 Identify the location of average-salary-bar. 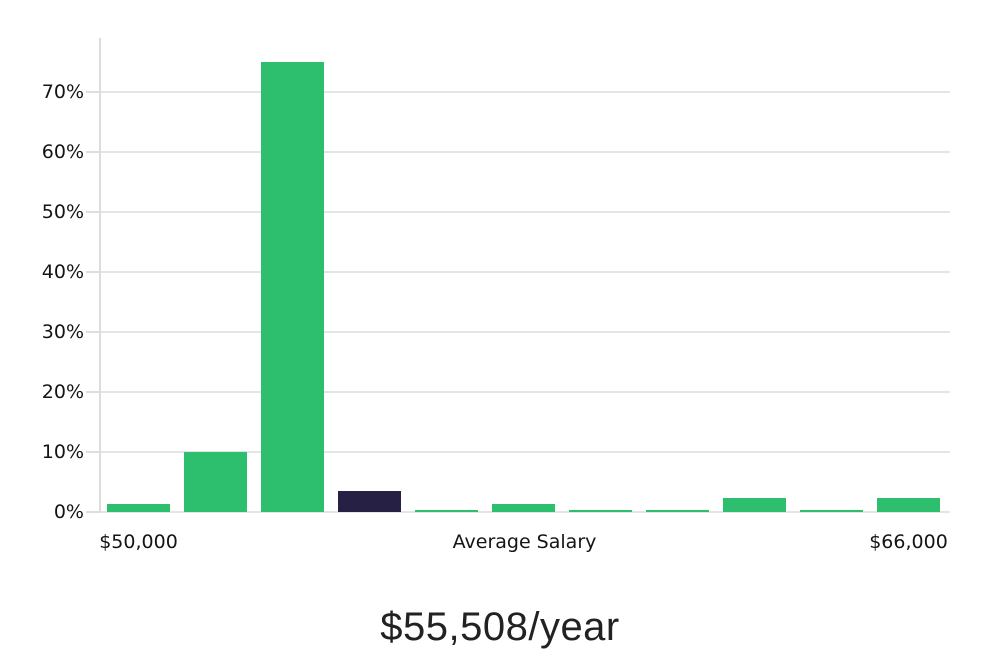
(369, 501).